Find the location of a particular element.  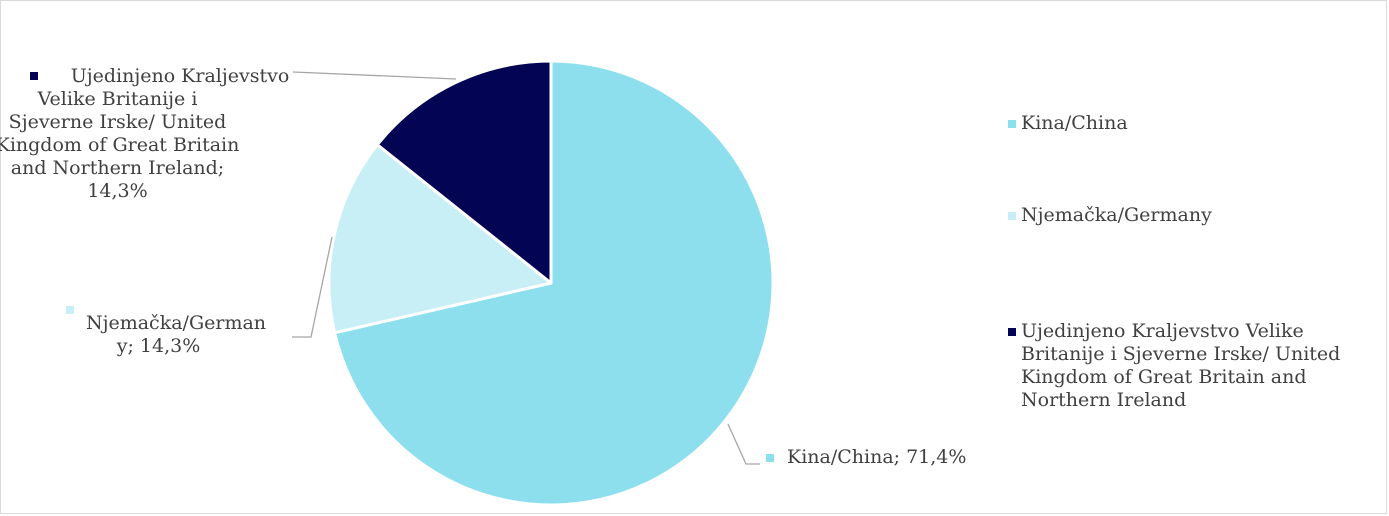

pie-slice-germany is located at coordinates (440, 239).